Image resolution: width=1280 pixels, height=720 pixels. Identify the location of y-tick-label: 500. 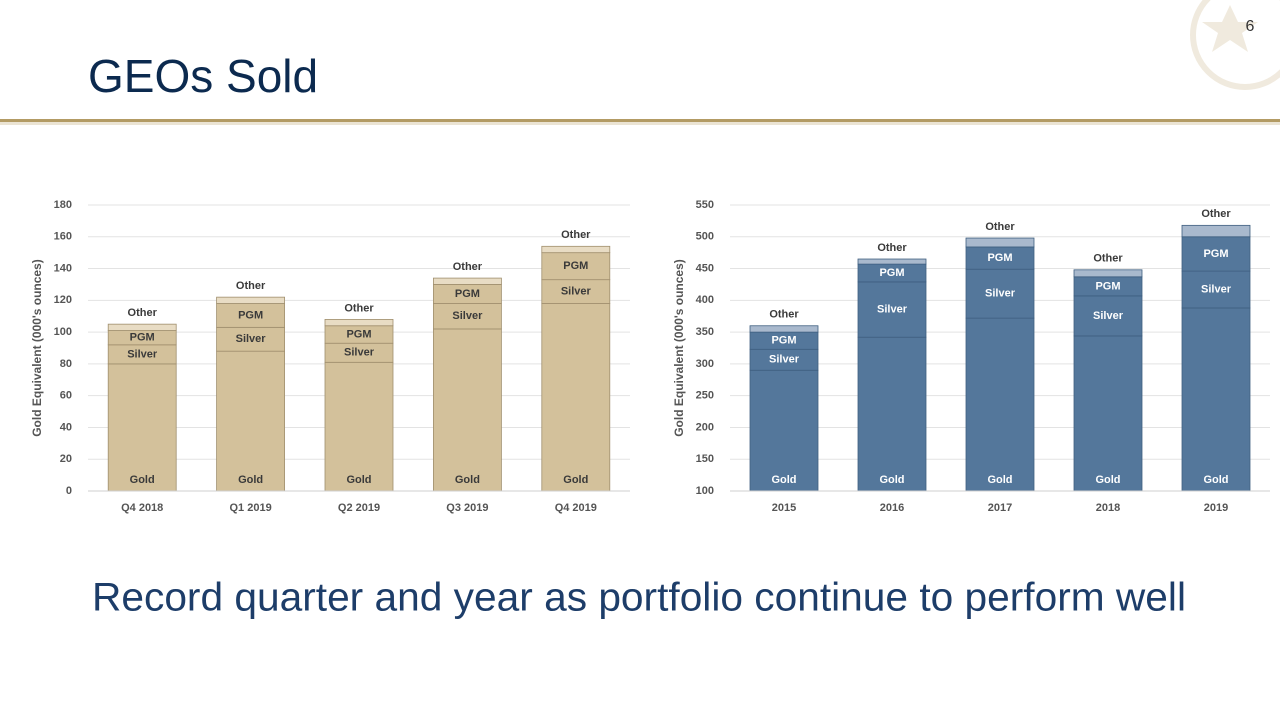
(705, 237).